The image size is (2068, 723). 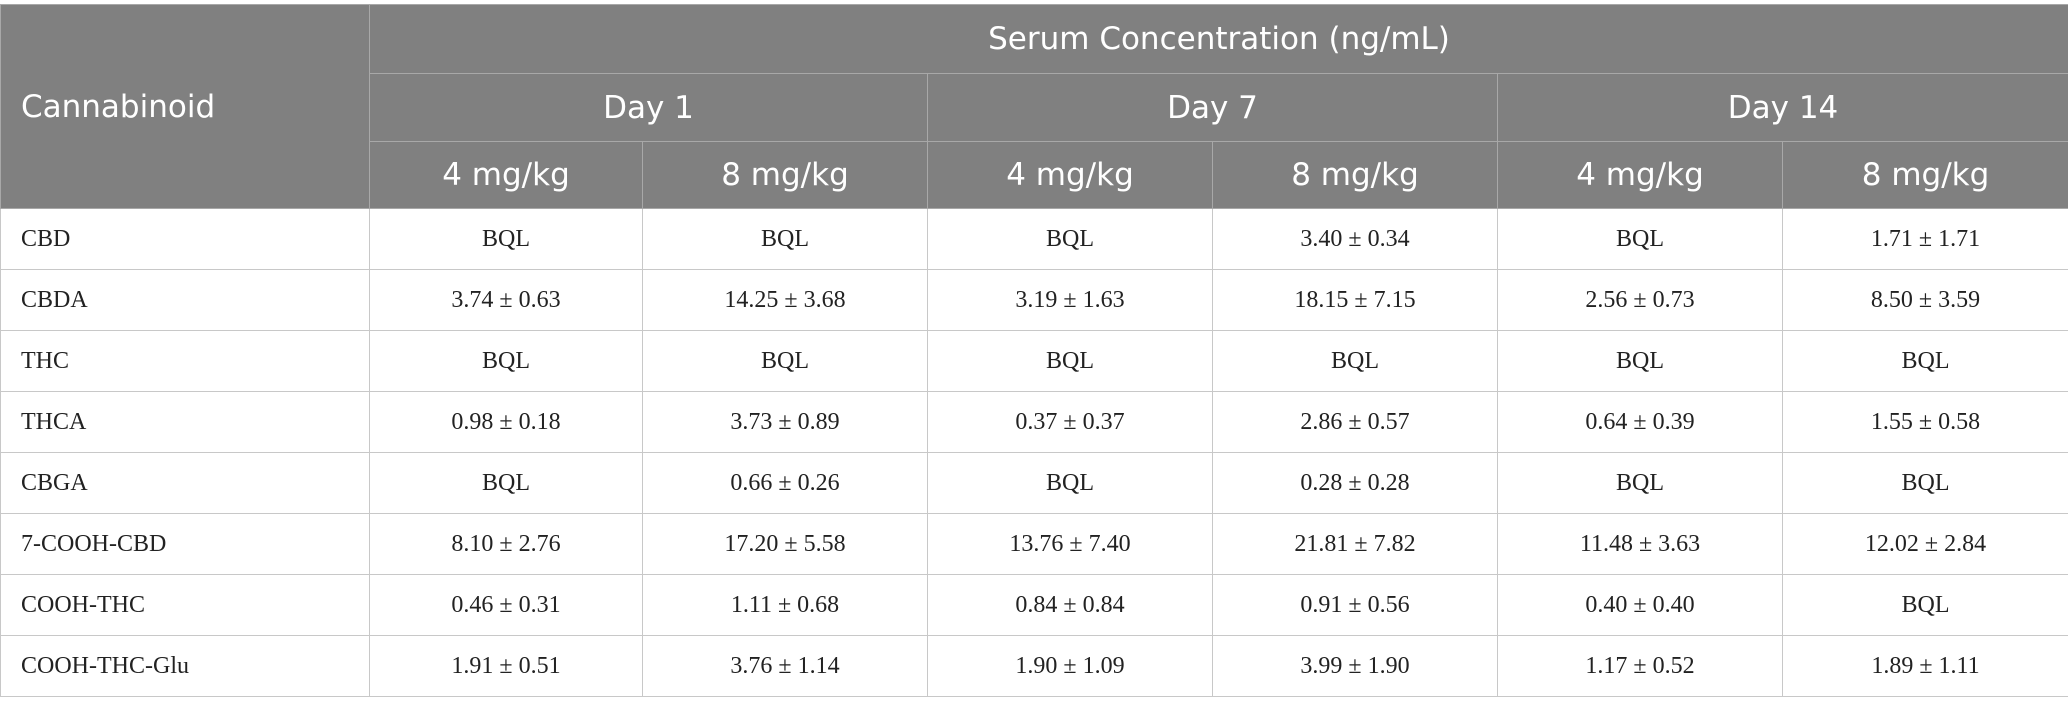 What do you see at coordinates (785, 544) in the screenshot?
I see `table-cell: 17.20 ± 5.58` at bounding box center [785, 544].